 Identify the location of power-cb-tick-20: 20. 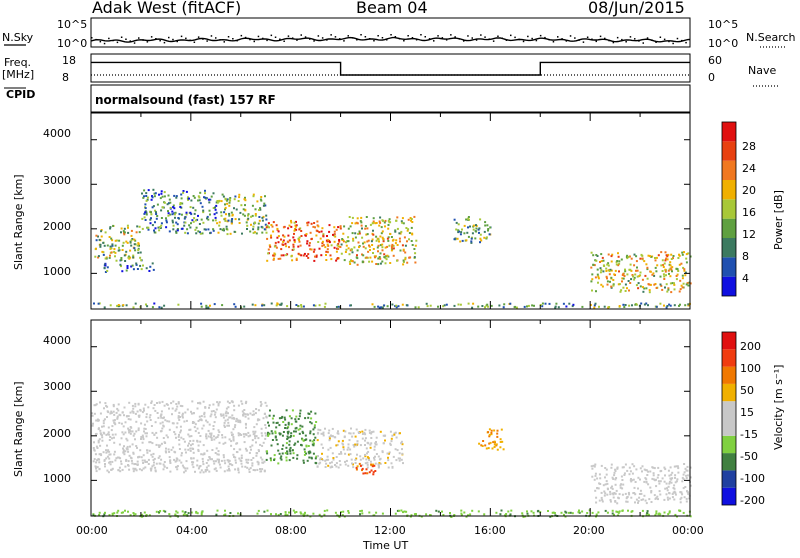
(749, 190).